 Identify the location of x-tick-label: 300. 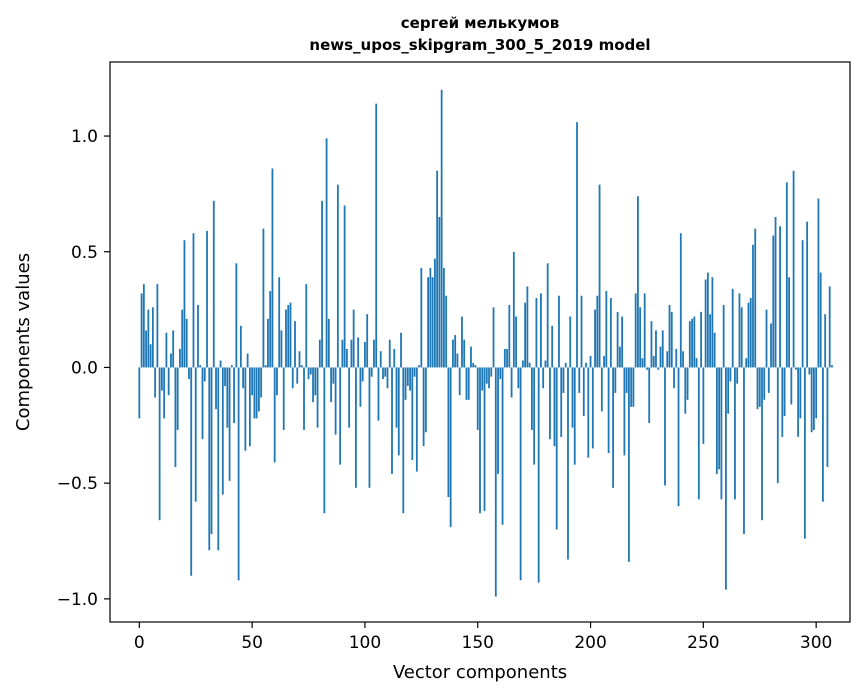
(816, 643).